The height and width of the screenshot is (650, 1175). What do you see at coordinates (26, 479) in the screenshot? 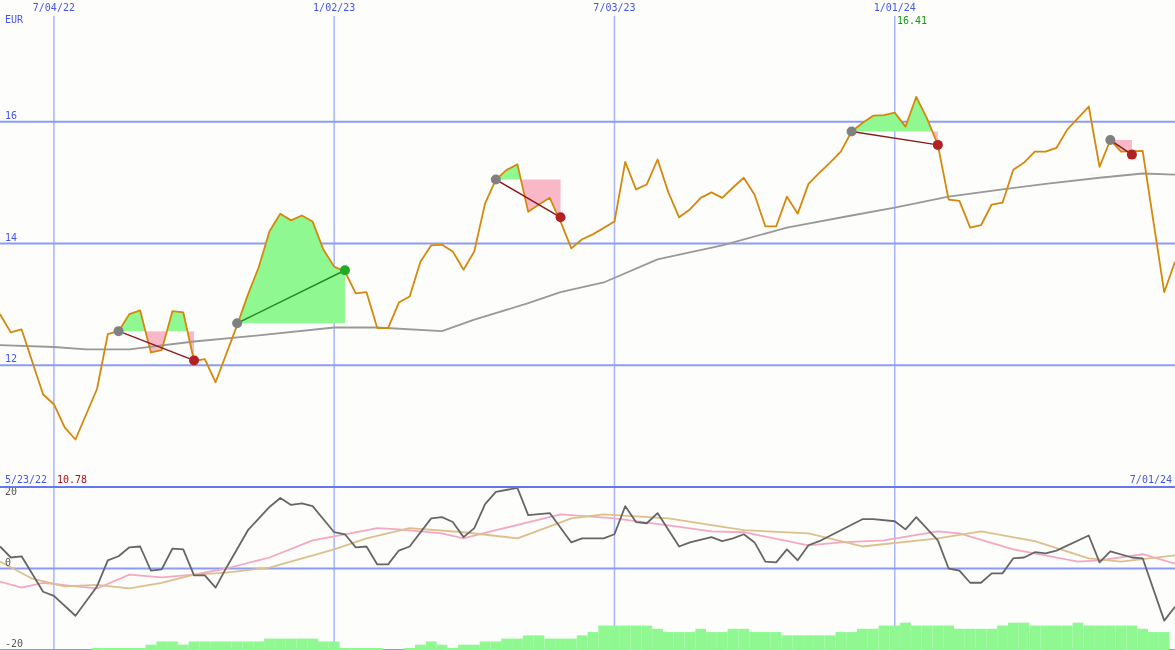
I see `annotation: 5/23/22` at bounding box center [26, 479].